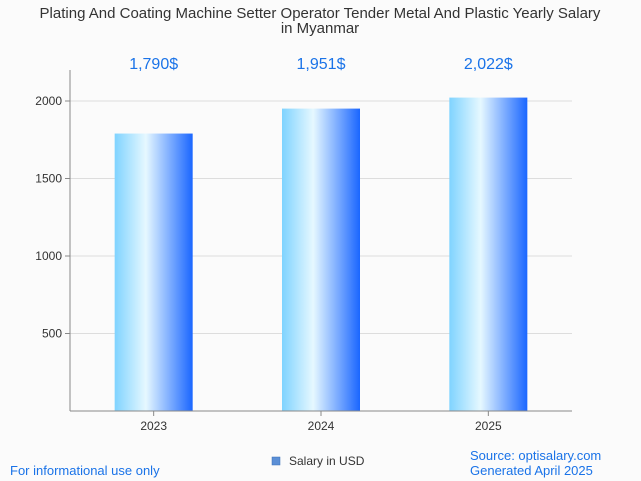 This screenshot has height=481, width=641. Describe the element at coordinates (327, 461) in the screenshot. I see `legend-label: Salary in USD` at that location.